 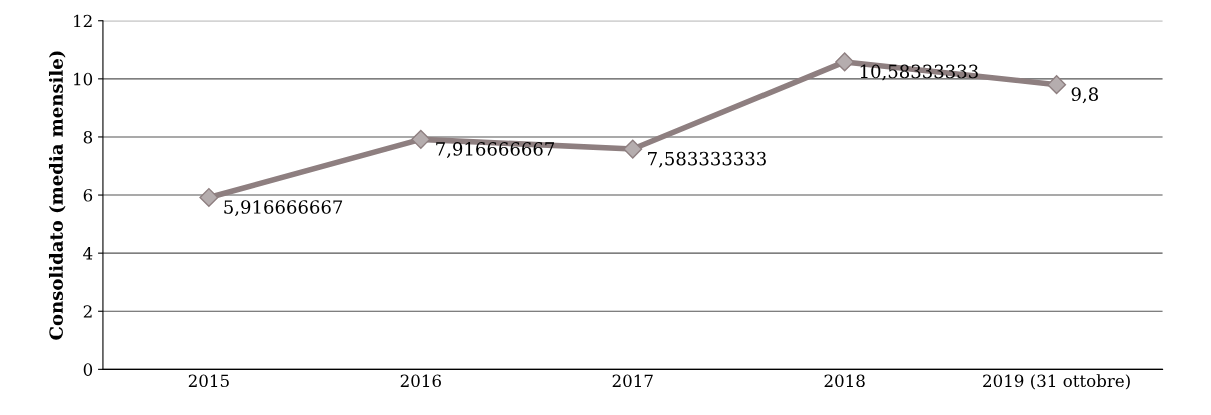 What do you see at coordinates (88, 195) in the screenshot?
I see `y-tick-label: 6` at bounding box center [88, 195].